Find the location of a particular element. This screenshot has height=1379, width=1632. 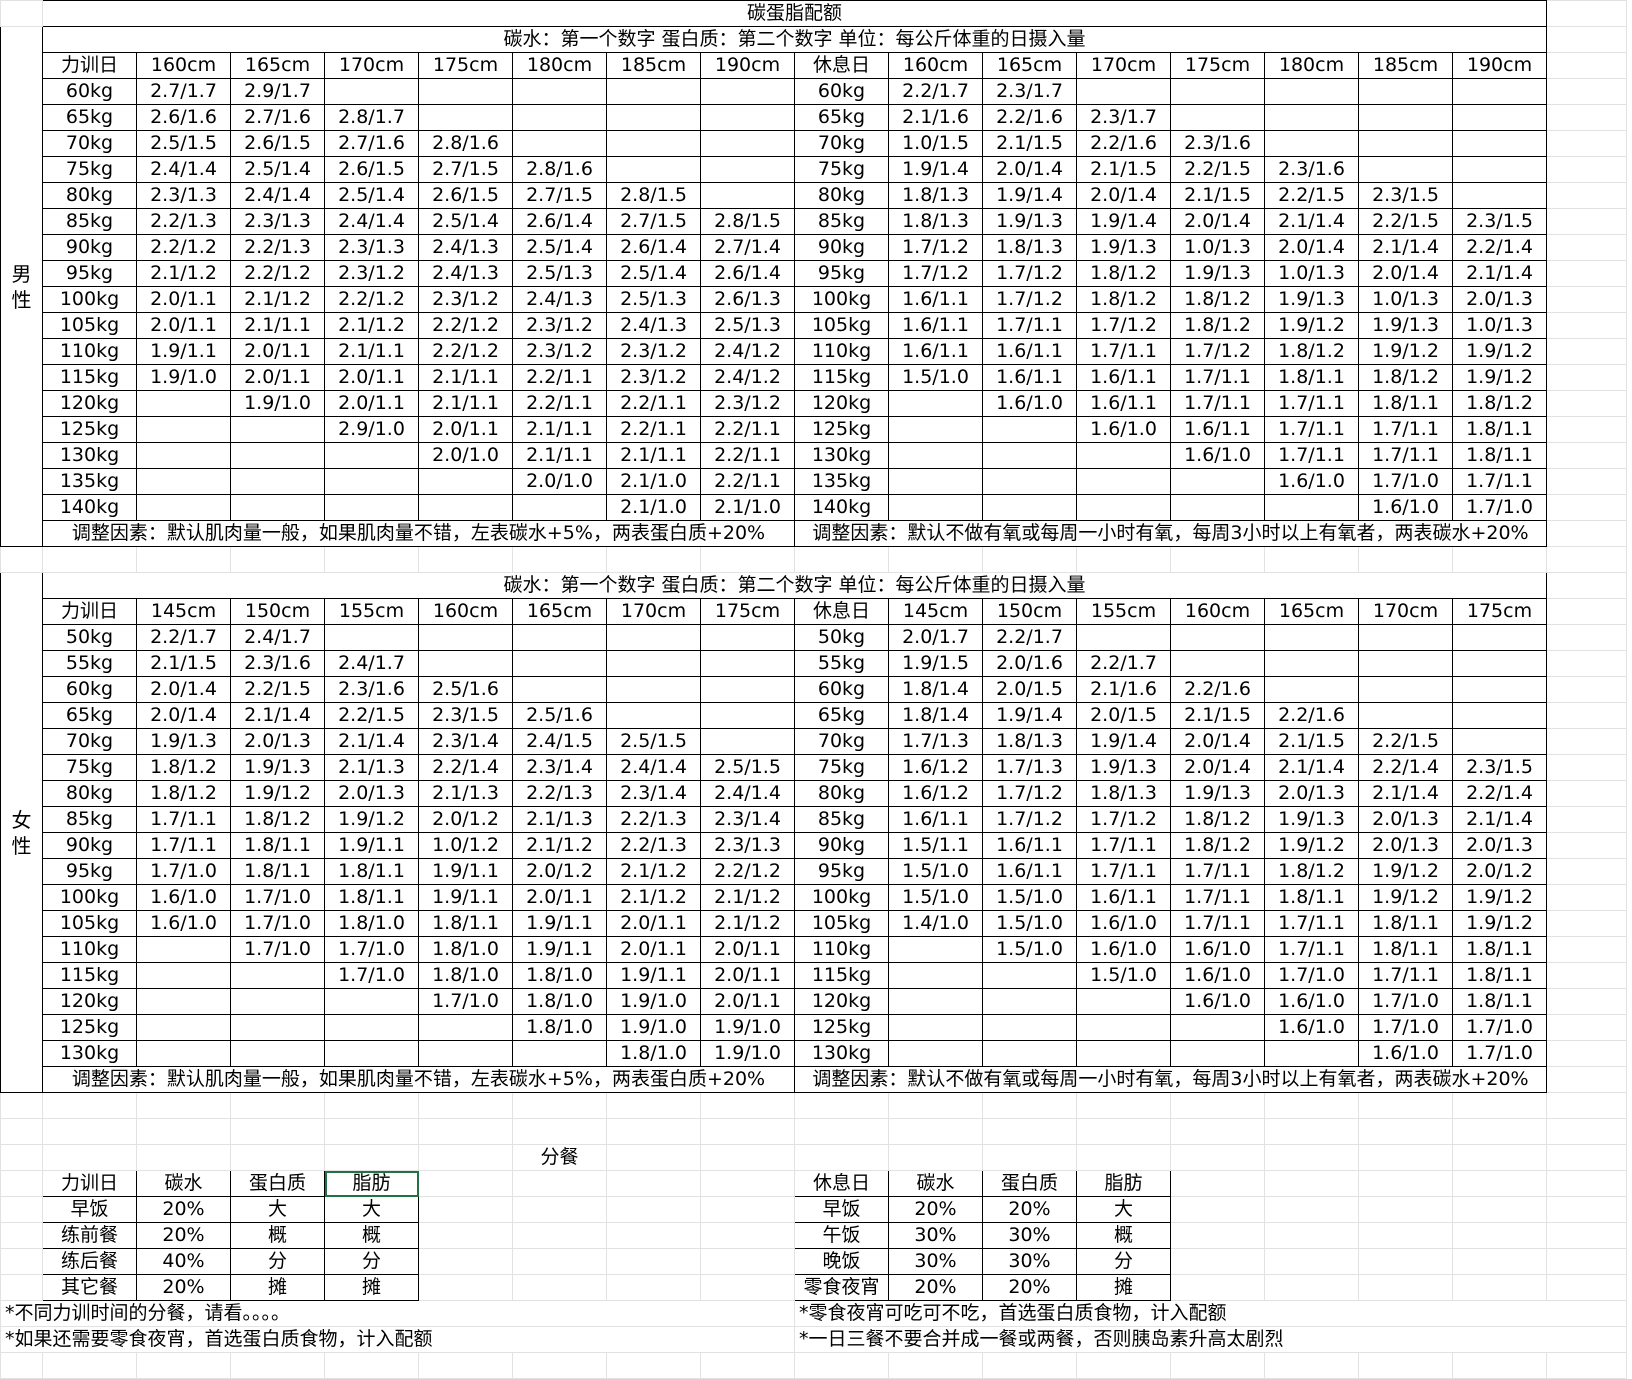

female-weight-rest: 100kg is located at coordinates (841, 897).